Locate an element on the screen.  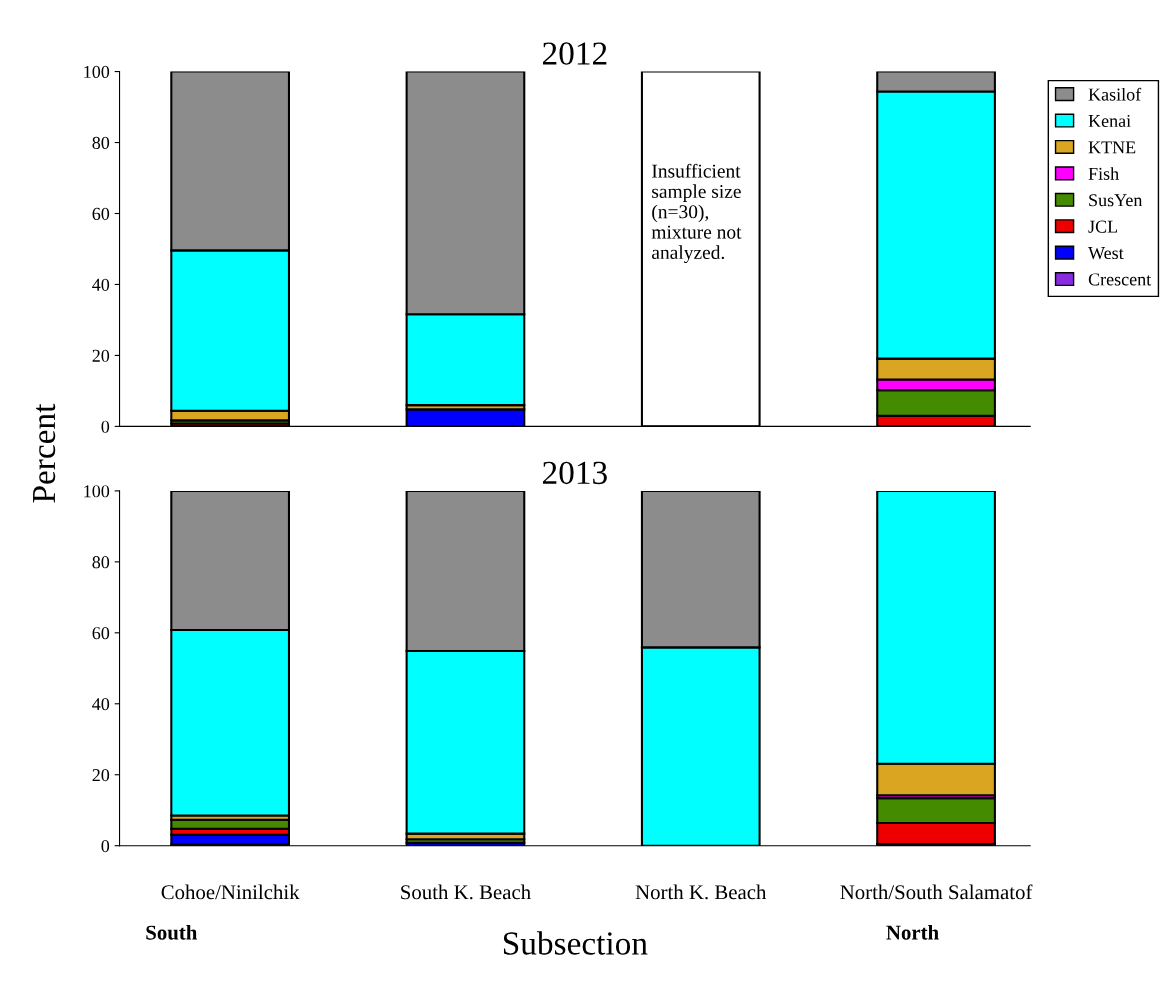
legend-label: KTNE is located at coordinates (1112, 147).